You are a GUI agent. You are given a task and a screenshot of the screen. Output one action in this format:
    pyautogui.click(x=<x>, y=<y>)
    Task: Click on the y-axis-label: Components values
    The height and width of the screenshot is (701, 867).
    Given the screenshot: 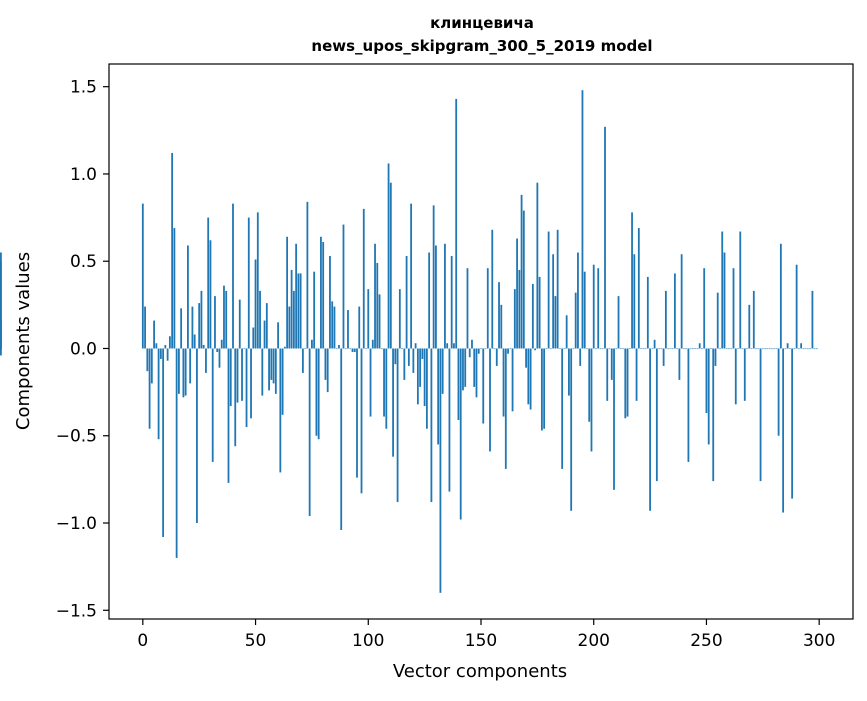 What is the action you would take?
    pyautogui.click(x=23, y=341)
    